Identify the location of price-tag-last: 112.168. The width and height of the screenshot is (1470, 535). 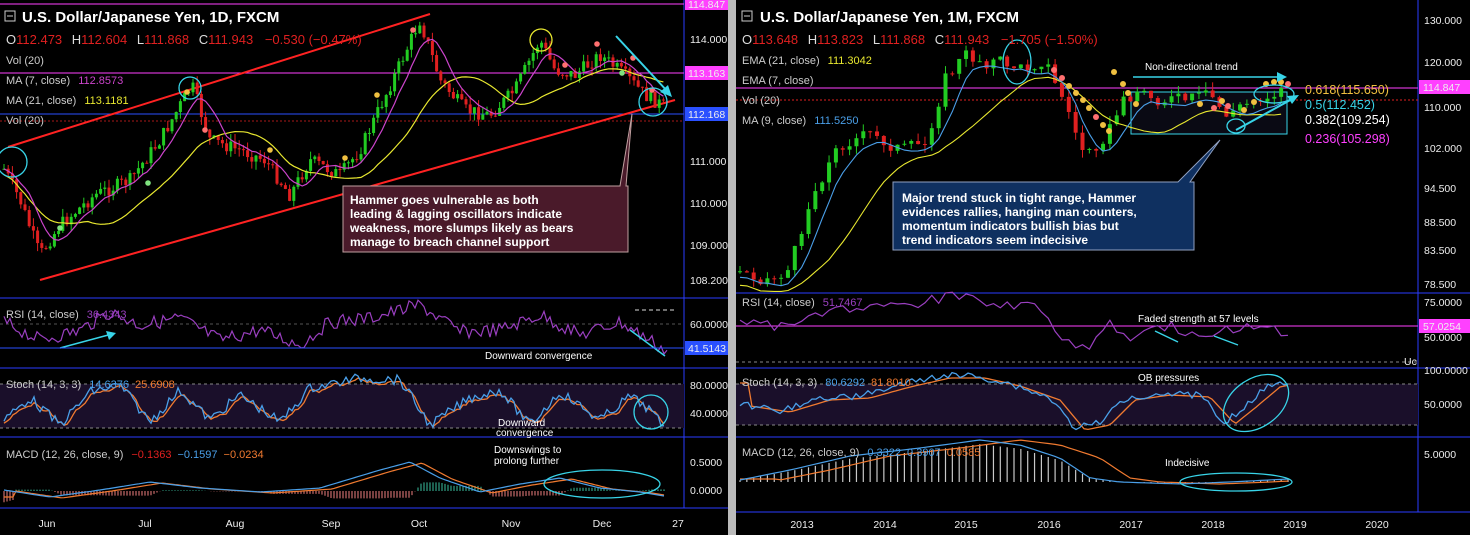
(706, 115).